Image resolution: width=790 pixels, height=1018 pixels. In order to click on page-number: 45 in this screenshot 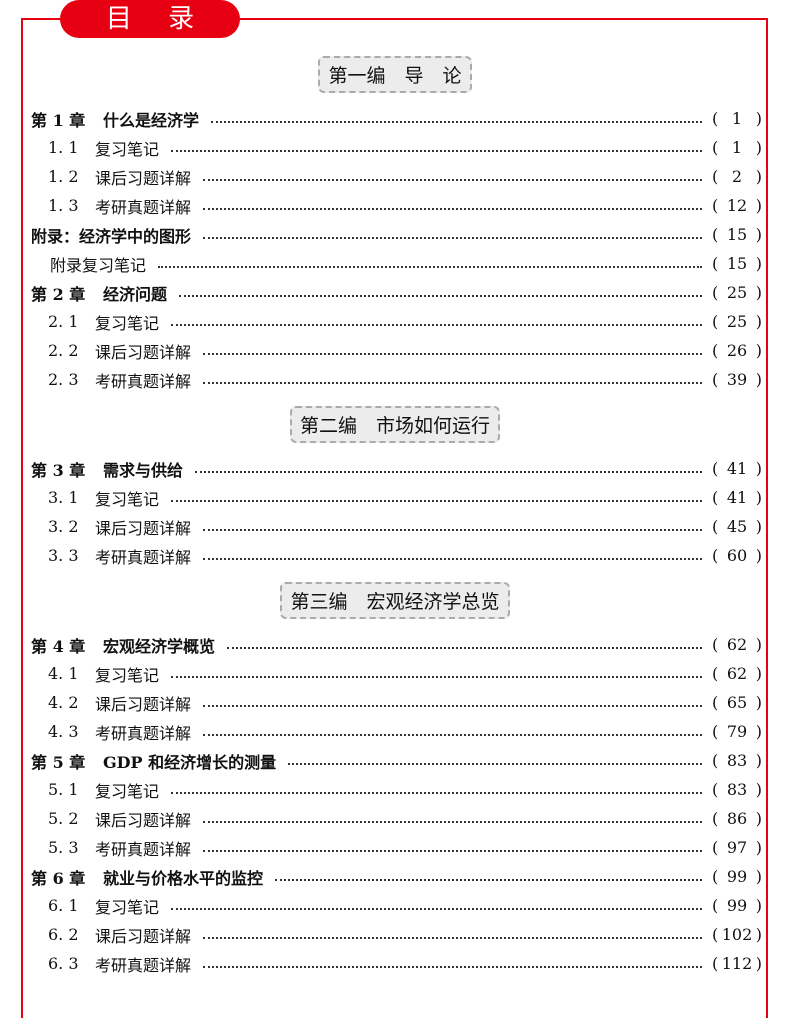, I will do `click(737, 526)`.